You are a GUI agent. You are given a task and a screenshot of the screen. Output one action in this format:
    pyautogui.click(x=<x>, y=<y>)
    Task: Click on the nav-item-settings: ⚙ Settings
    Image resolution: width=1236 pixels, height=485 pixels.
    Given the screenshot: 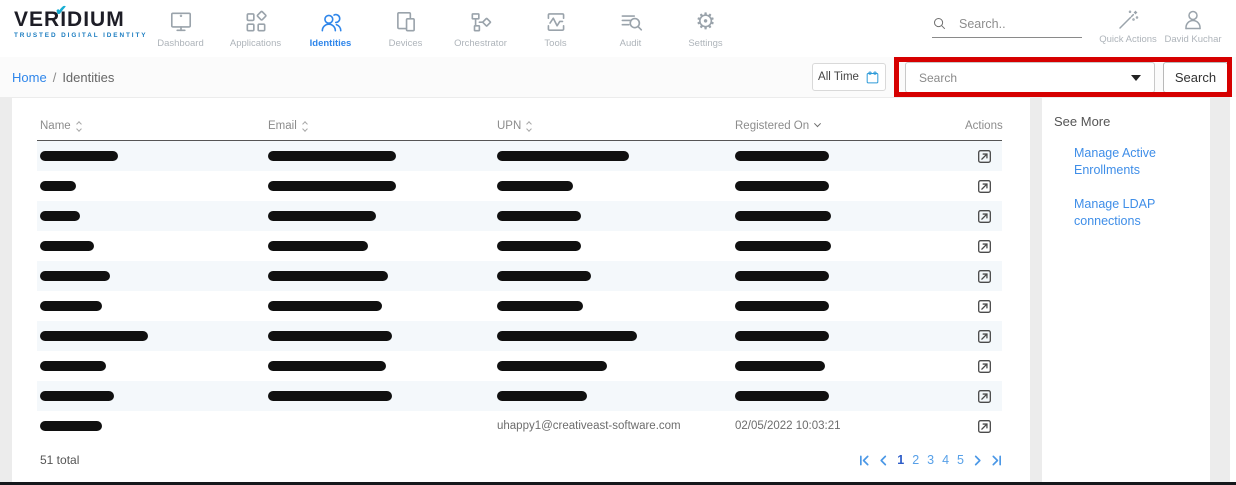 What is the action you would take?
    pyautogui.click(x=705, y=28)
    